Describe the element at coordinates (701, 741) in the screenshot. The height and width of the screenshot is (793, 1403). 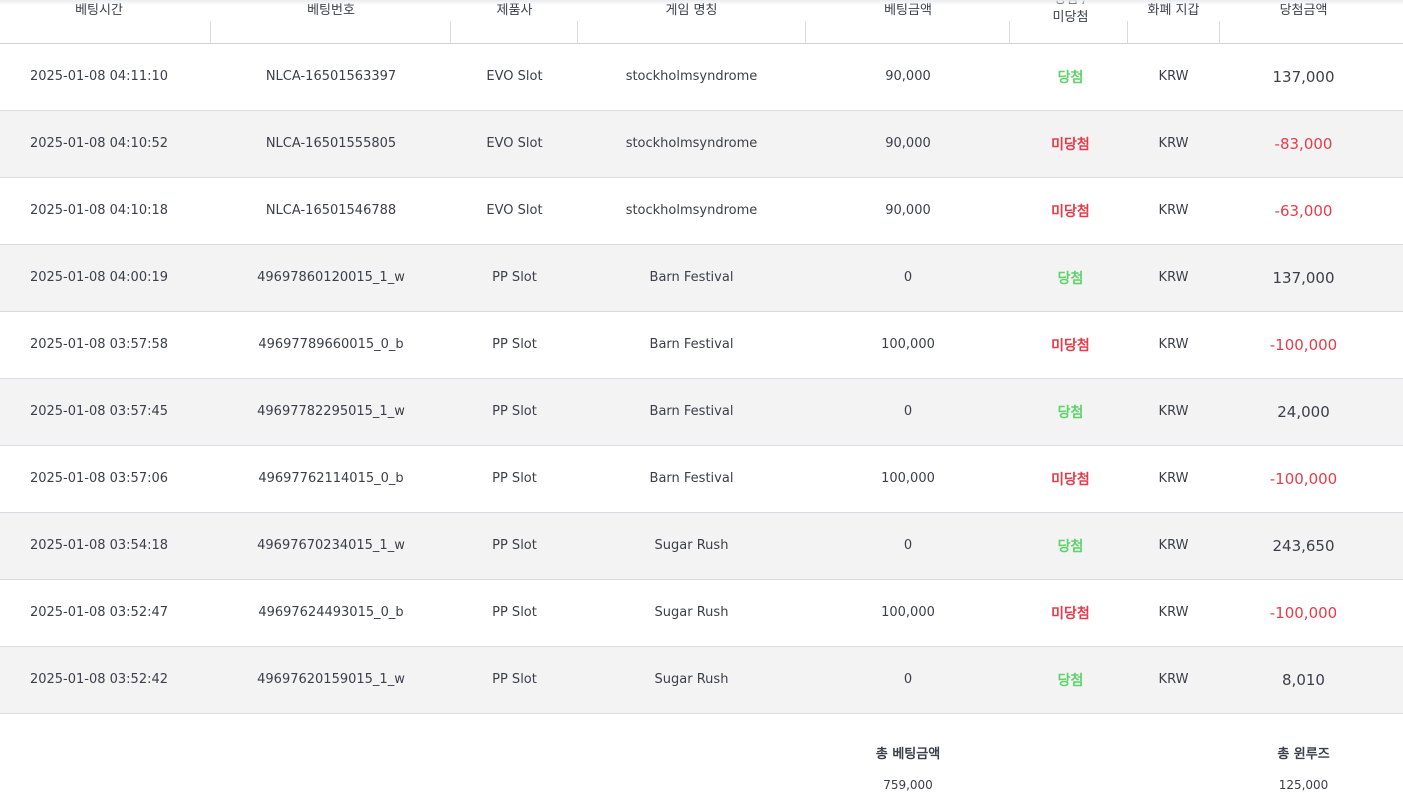
I see `summary-label-row: 총 베팅금액 총 윈루즈` at that location.